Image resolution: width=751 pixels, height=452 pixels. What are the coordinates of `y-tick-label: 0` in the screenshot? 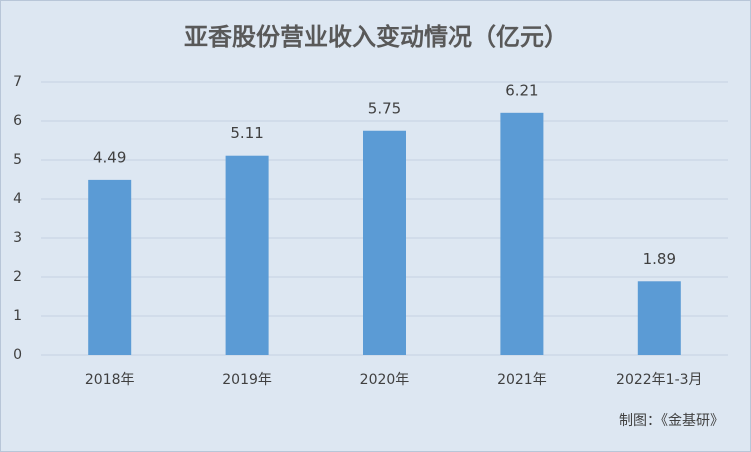 It's located at (17, 355).